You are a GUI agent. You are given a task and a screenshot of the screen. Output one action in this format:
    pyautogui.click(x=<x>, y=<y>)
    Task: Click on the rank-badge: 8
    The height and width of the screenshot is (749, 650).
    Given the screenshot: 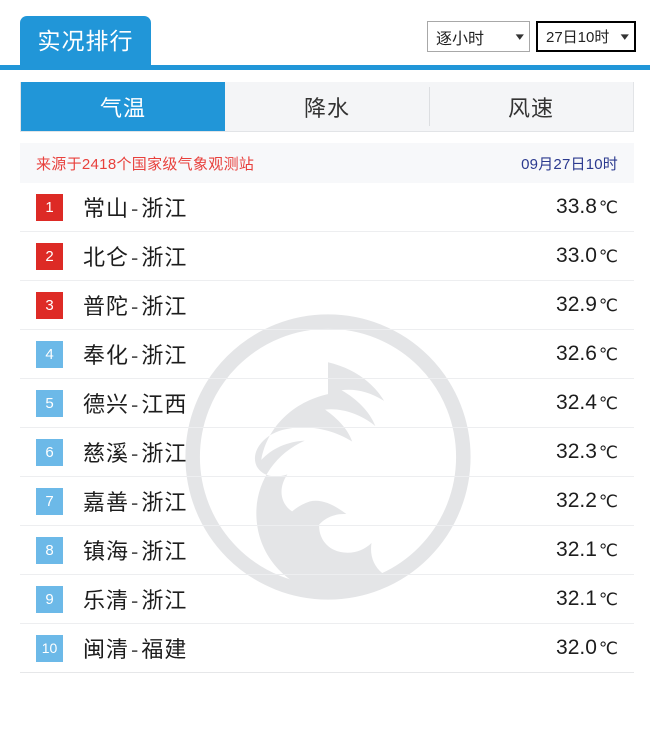 What is the action you would take?
    pyautogui.click(x=49, y=550)
    